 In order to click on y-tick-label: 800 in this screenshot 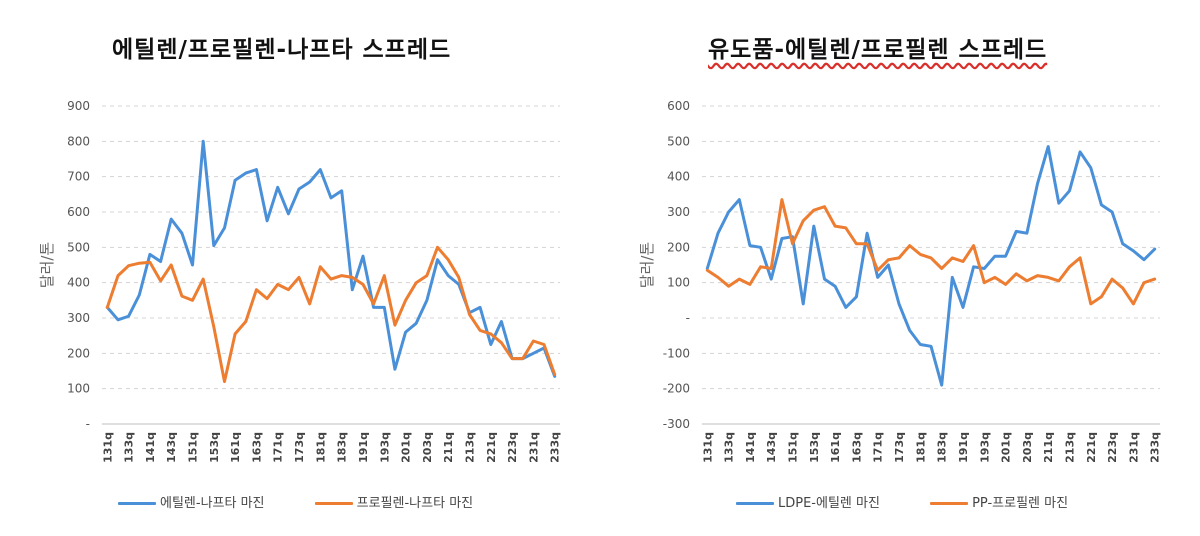, I will do `click(78, 141)`.